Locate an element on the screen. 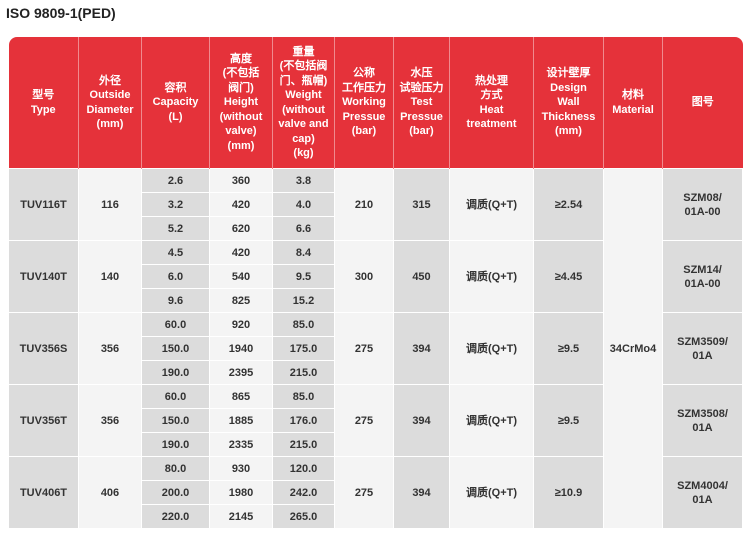  drawing-line: 01A-00 is located at coordinates (702, 283).